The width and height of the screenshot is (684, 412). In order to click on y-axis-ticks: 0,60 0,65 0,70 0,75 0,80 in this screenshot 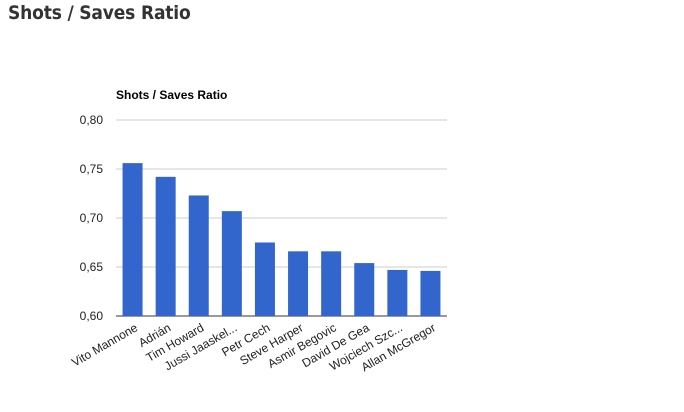, I will do `click(92, 218)`.